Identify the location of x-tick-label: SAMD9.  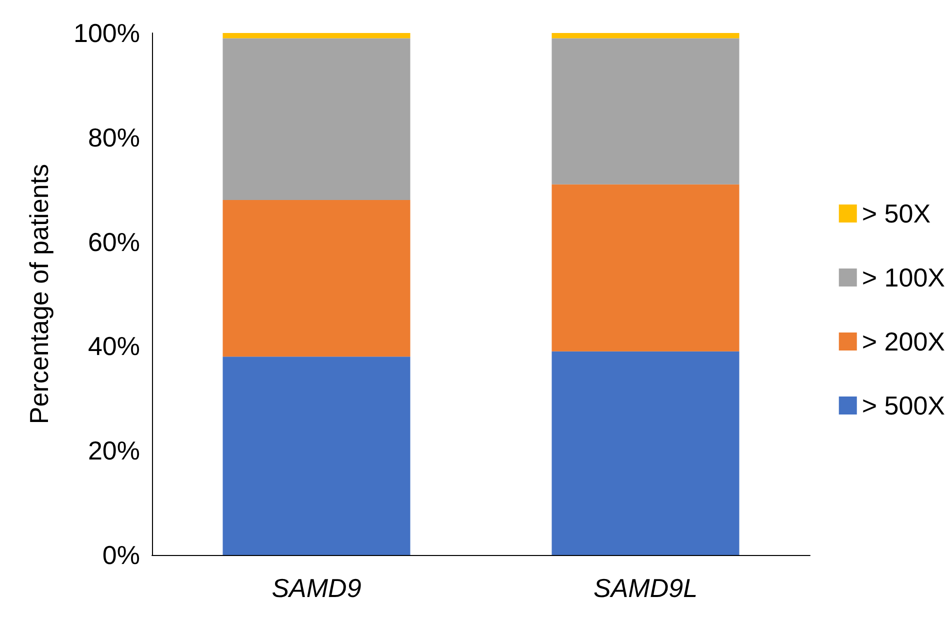
(317, 588).